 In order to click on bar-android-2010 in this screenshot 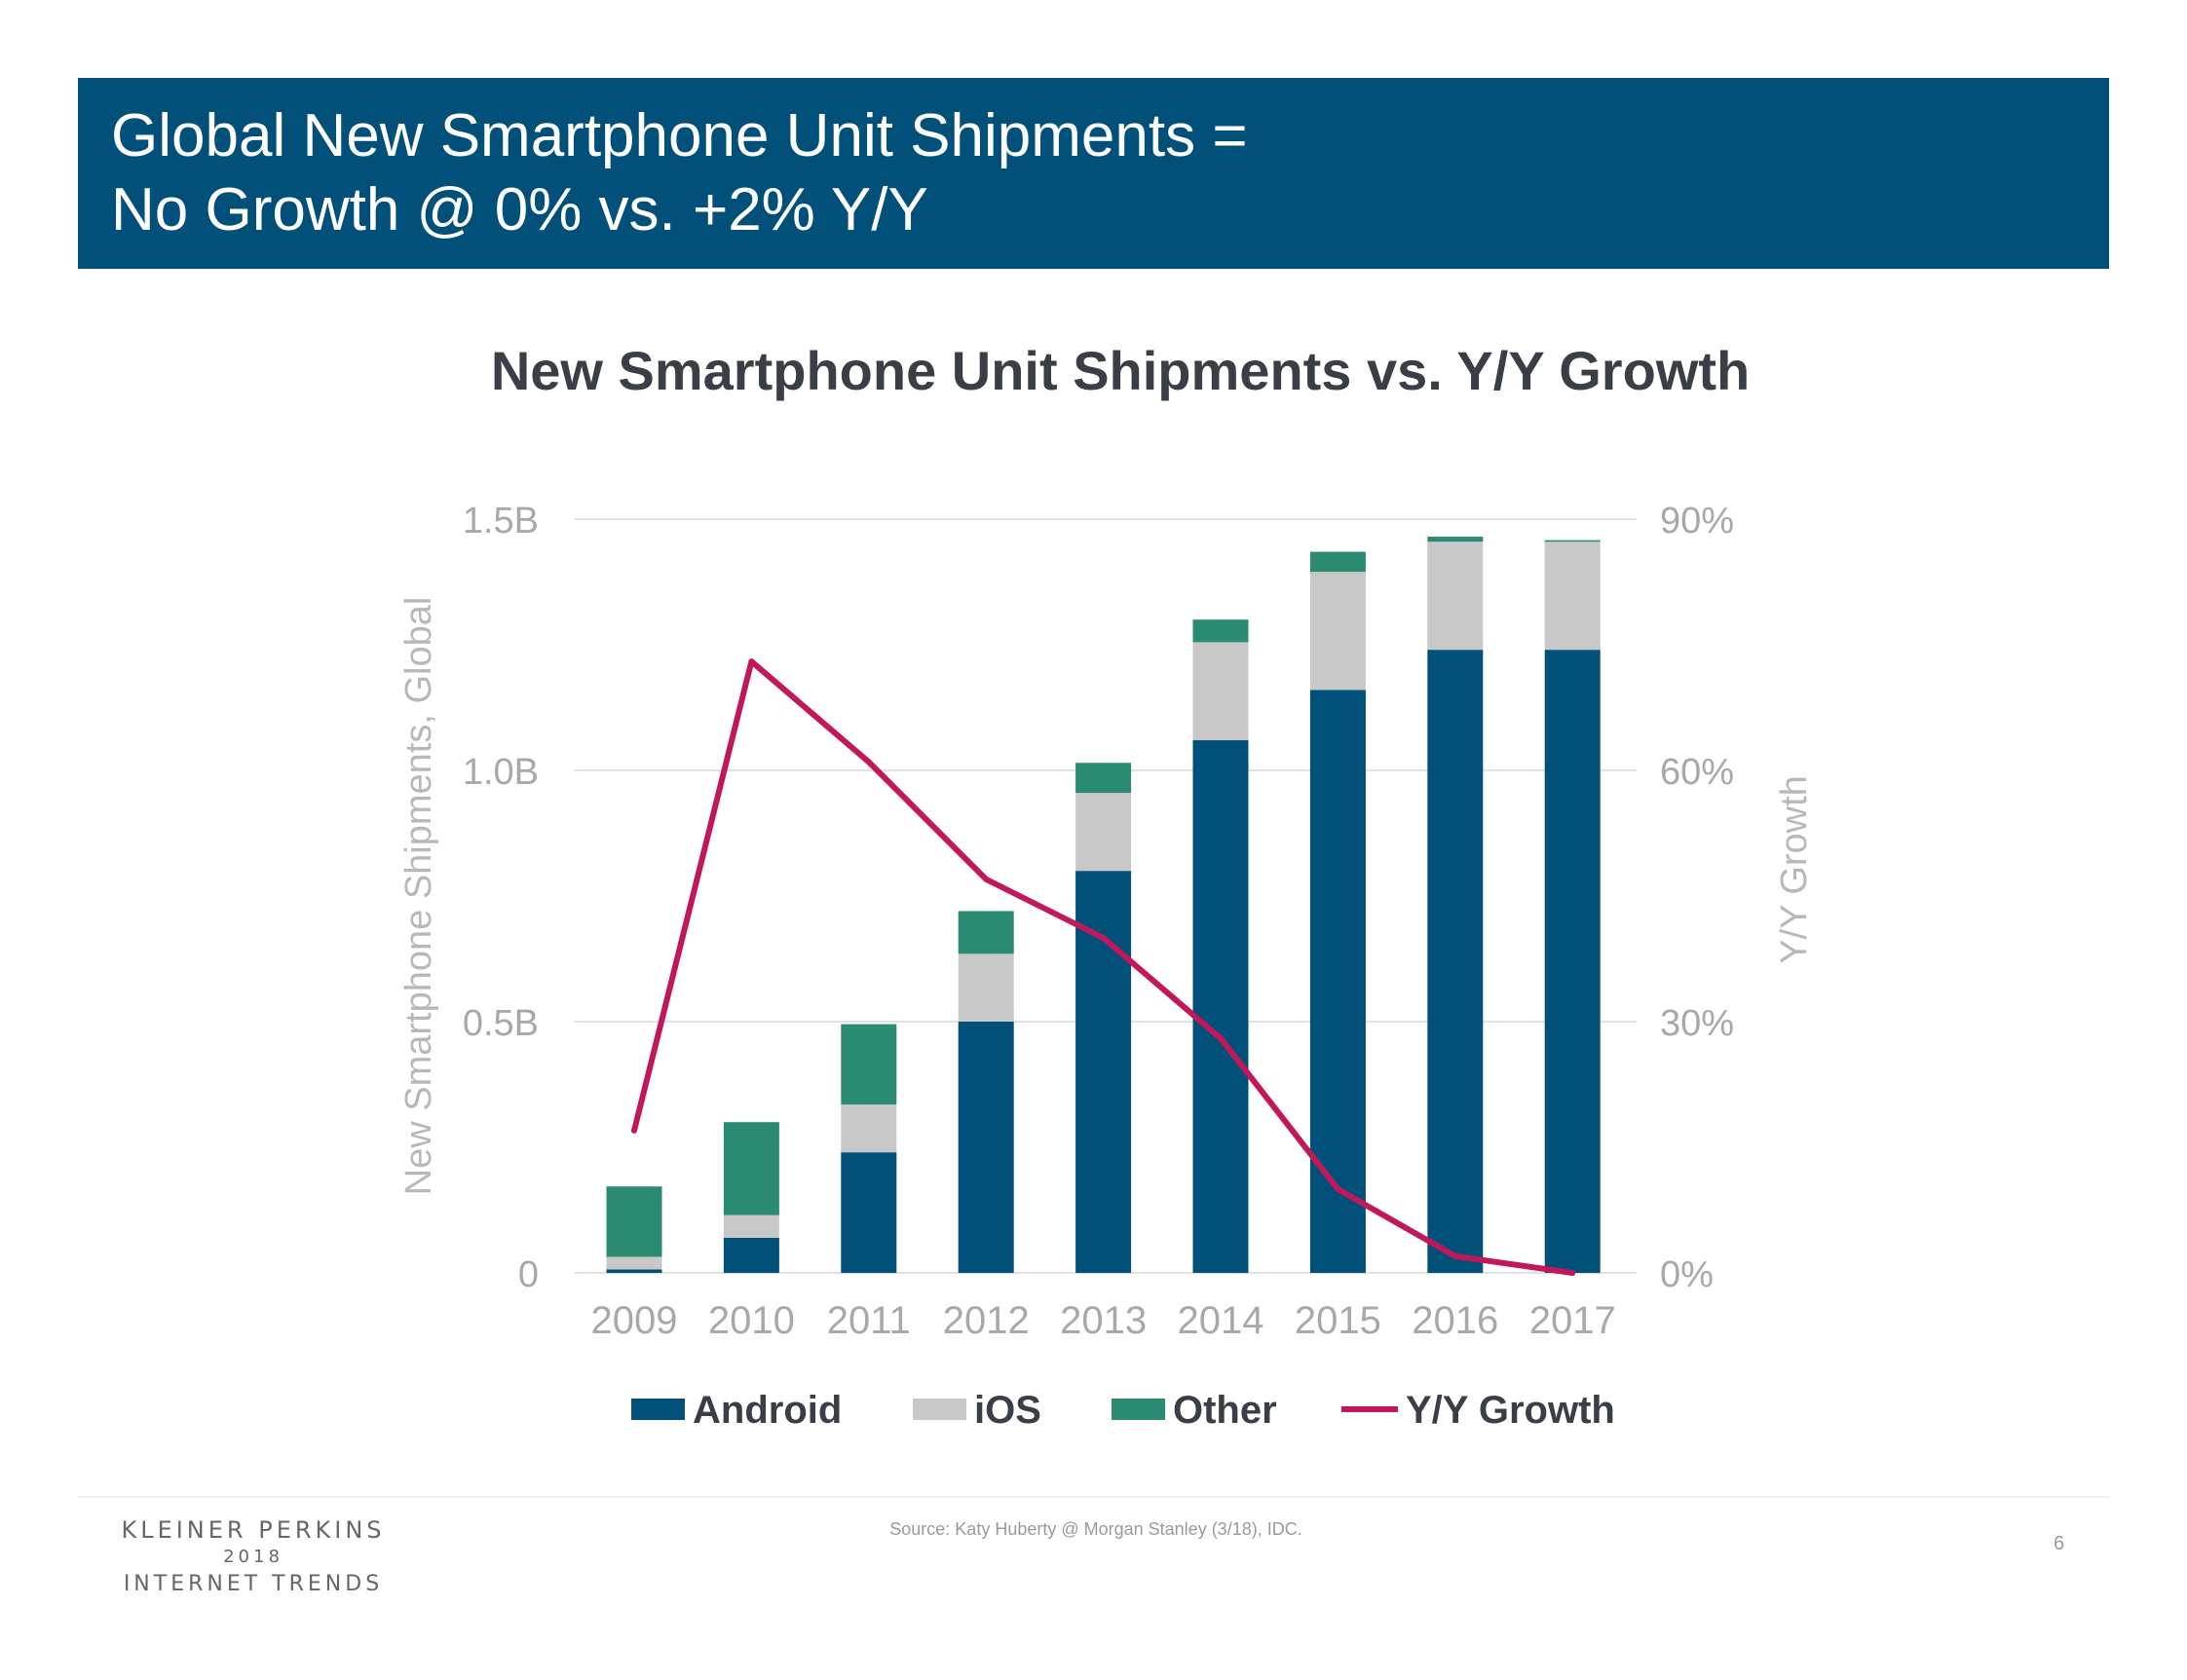, I will do `click(751, 1255)`.